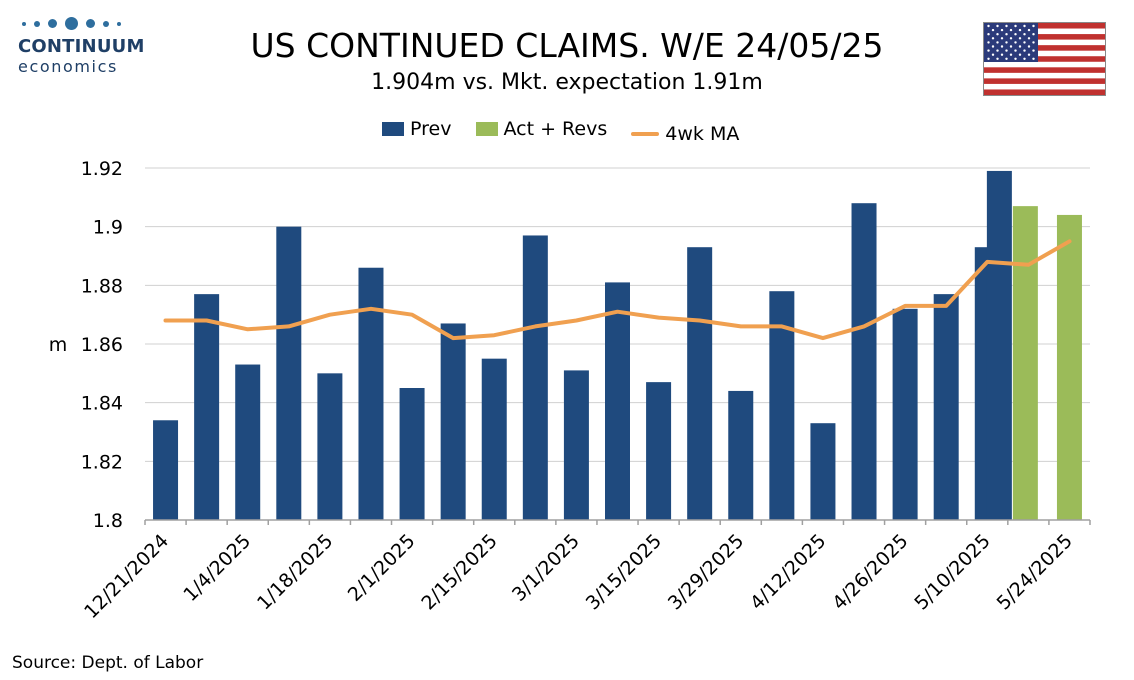 The height and width of the screenshot is (680, 1134). I want to click on continuum-logo: CONTINUUM economics, so click(77, 45).